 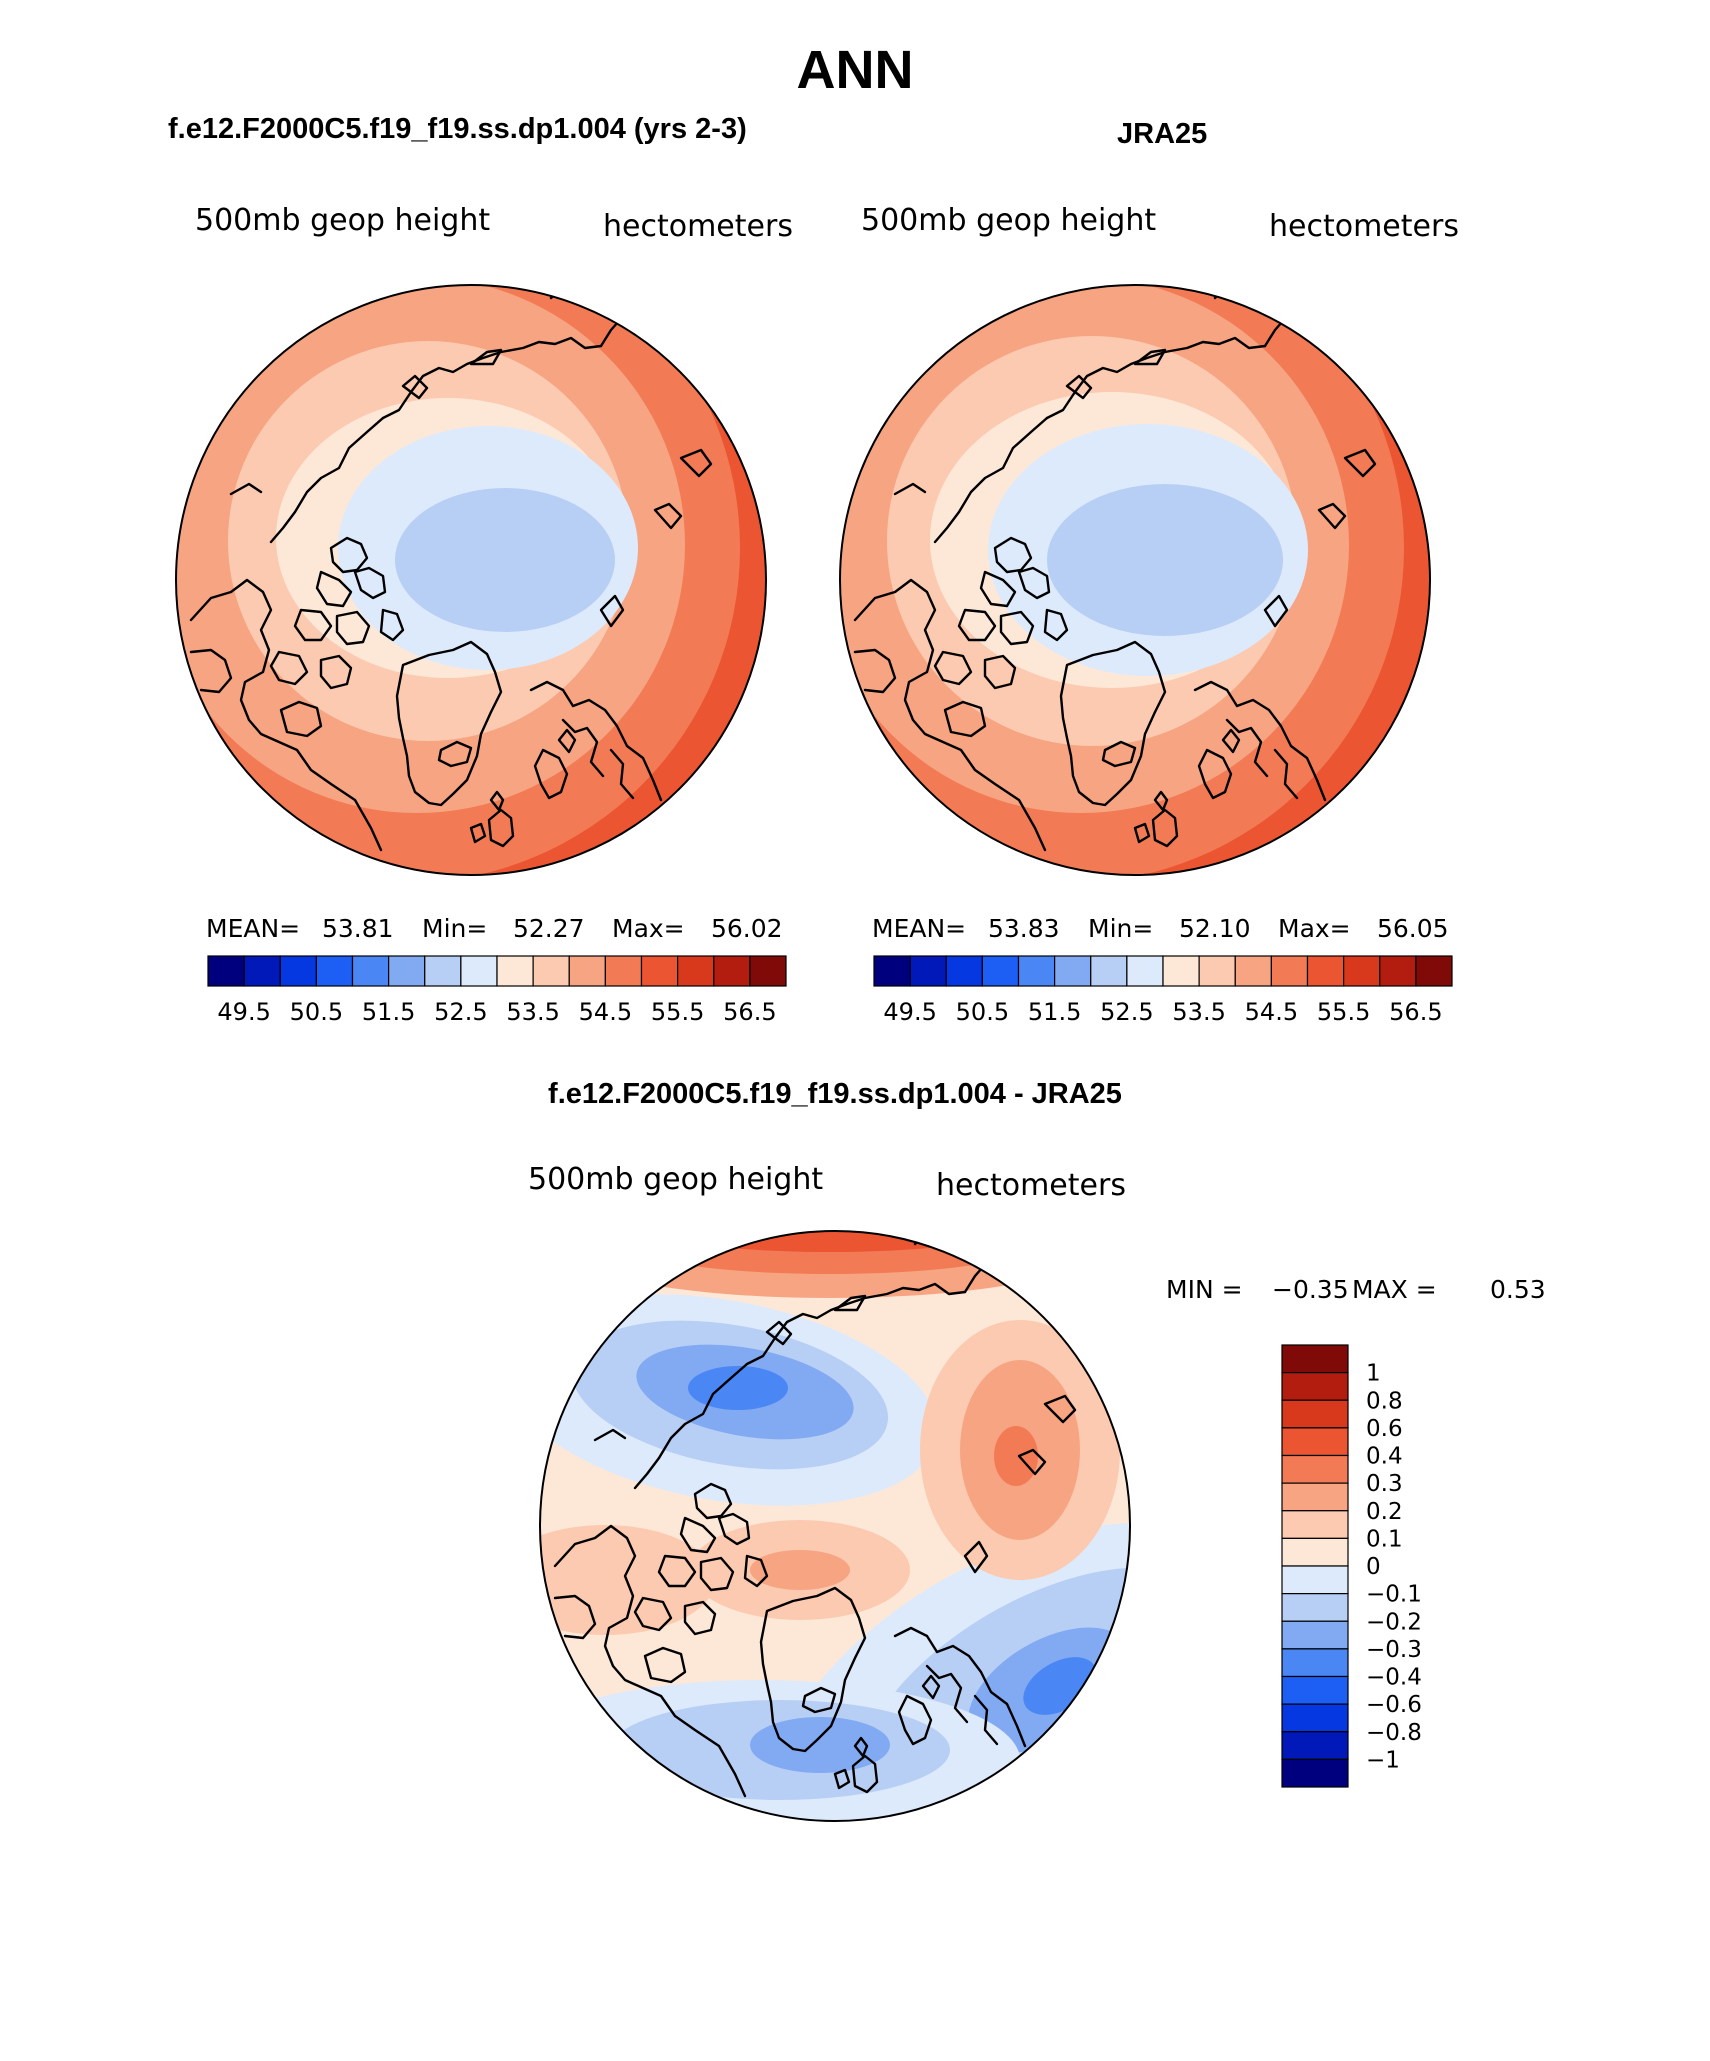 What do you see at coordinates (1384, 1429) in the screenshot?
I see `colorbar-tick-label: 0.6` at bounding box center [1384, 1429].